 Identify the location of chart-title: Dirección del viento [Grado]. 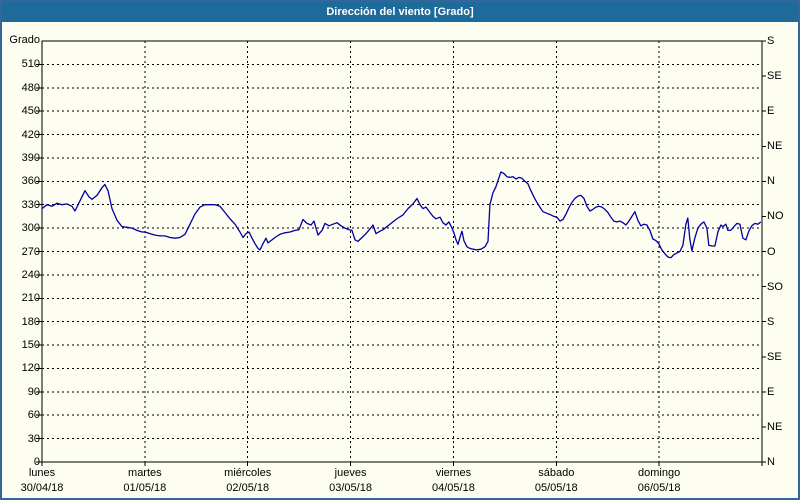
(400, 12).